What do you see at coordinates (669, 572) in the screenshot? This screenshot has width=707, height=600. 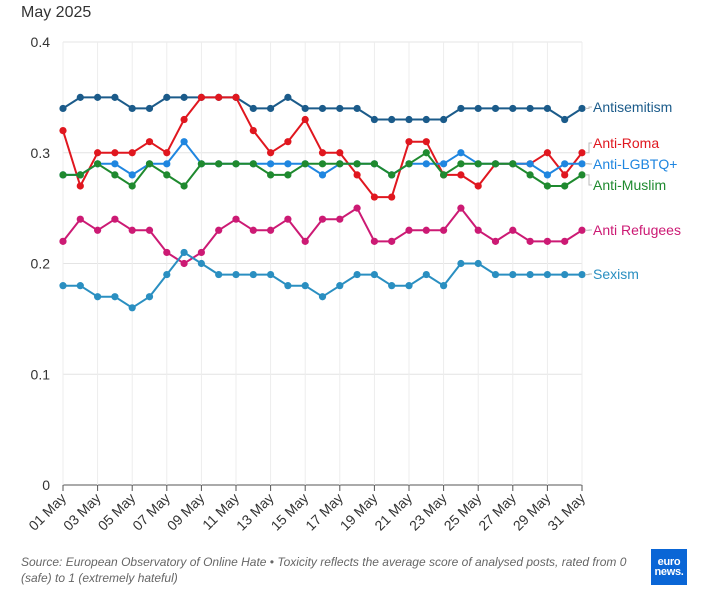 I see `logo-text-bottom: news.` at bounding box center [669, 572].